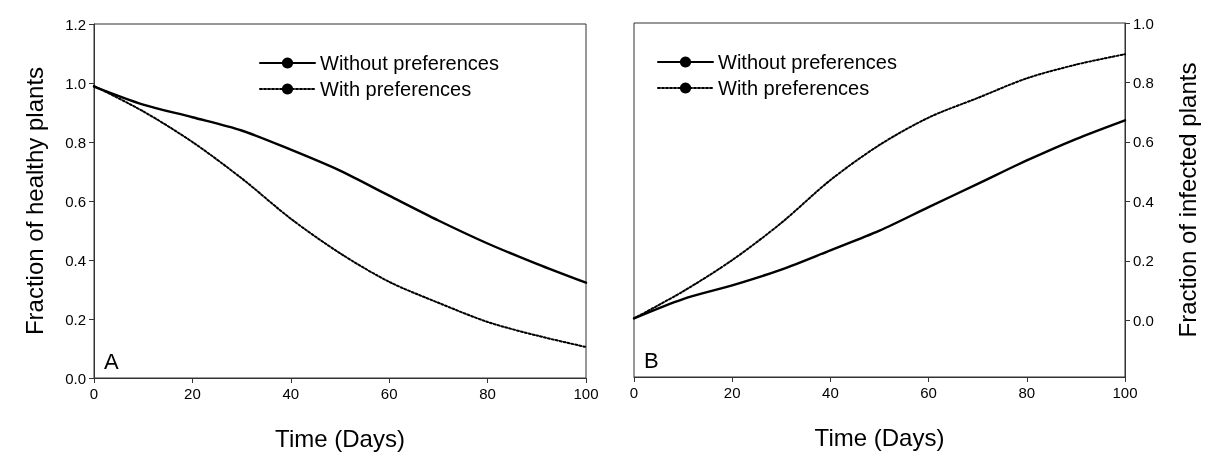 This screenshot has height=460, width=1215. Describe the element at coordinates (1143, 82) in the screenshot. I see `y2-tick-label: 0.8` at that location.